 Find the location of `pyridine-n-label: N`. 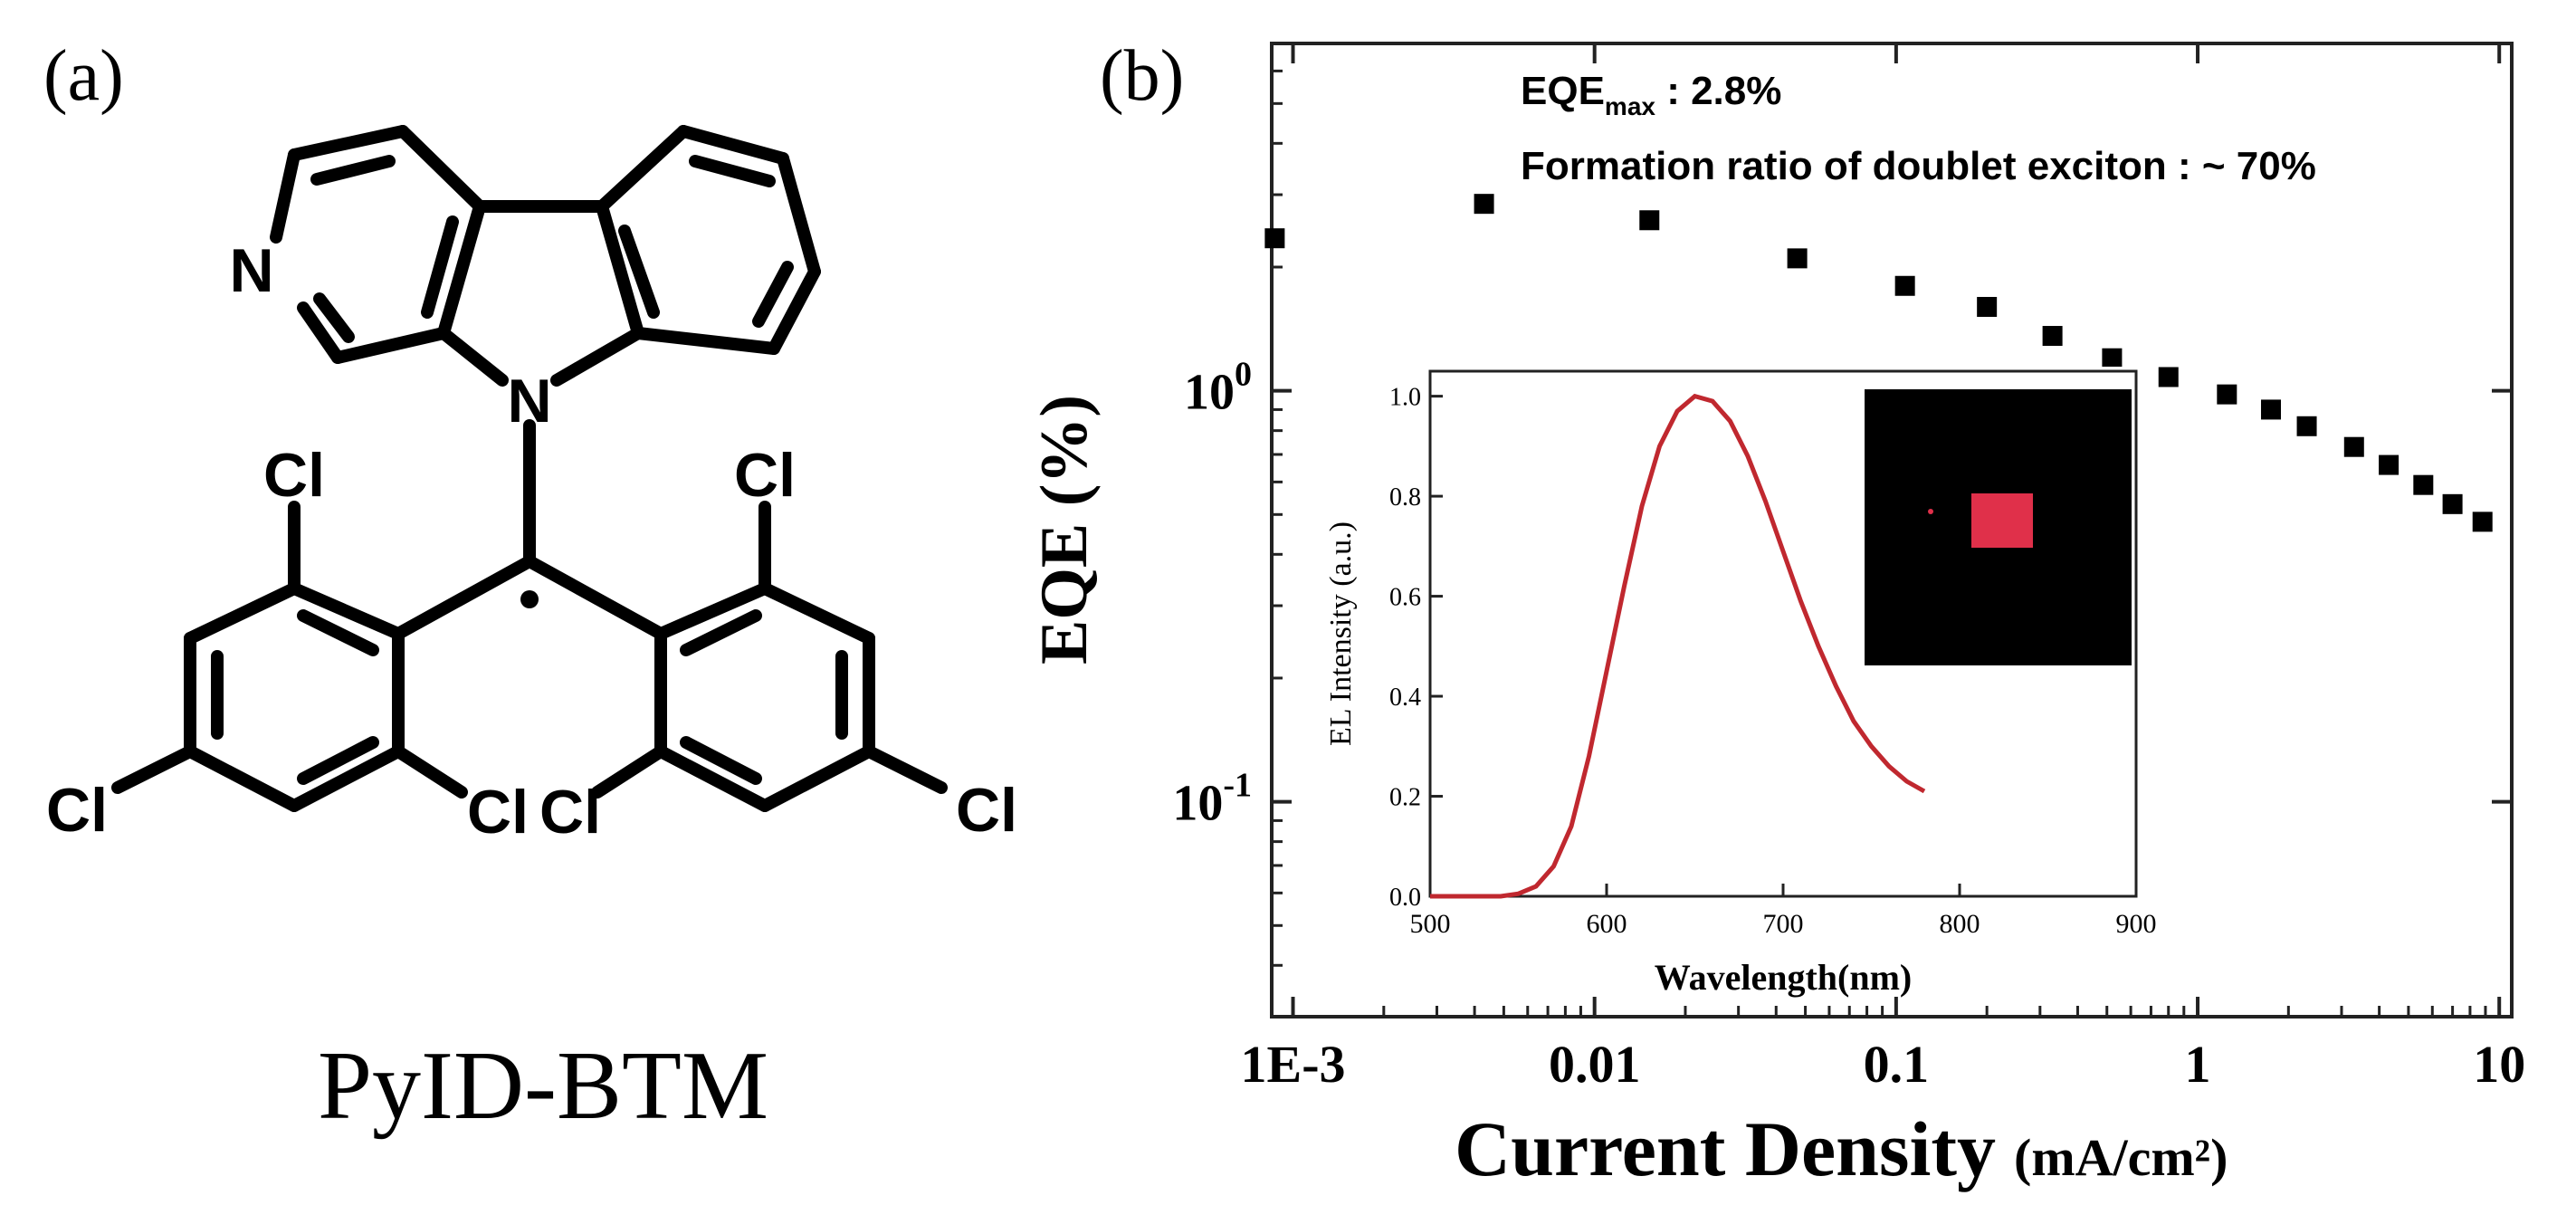

pyridine-n-label: N is located at coordinates (251, 270).